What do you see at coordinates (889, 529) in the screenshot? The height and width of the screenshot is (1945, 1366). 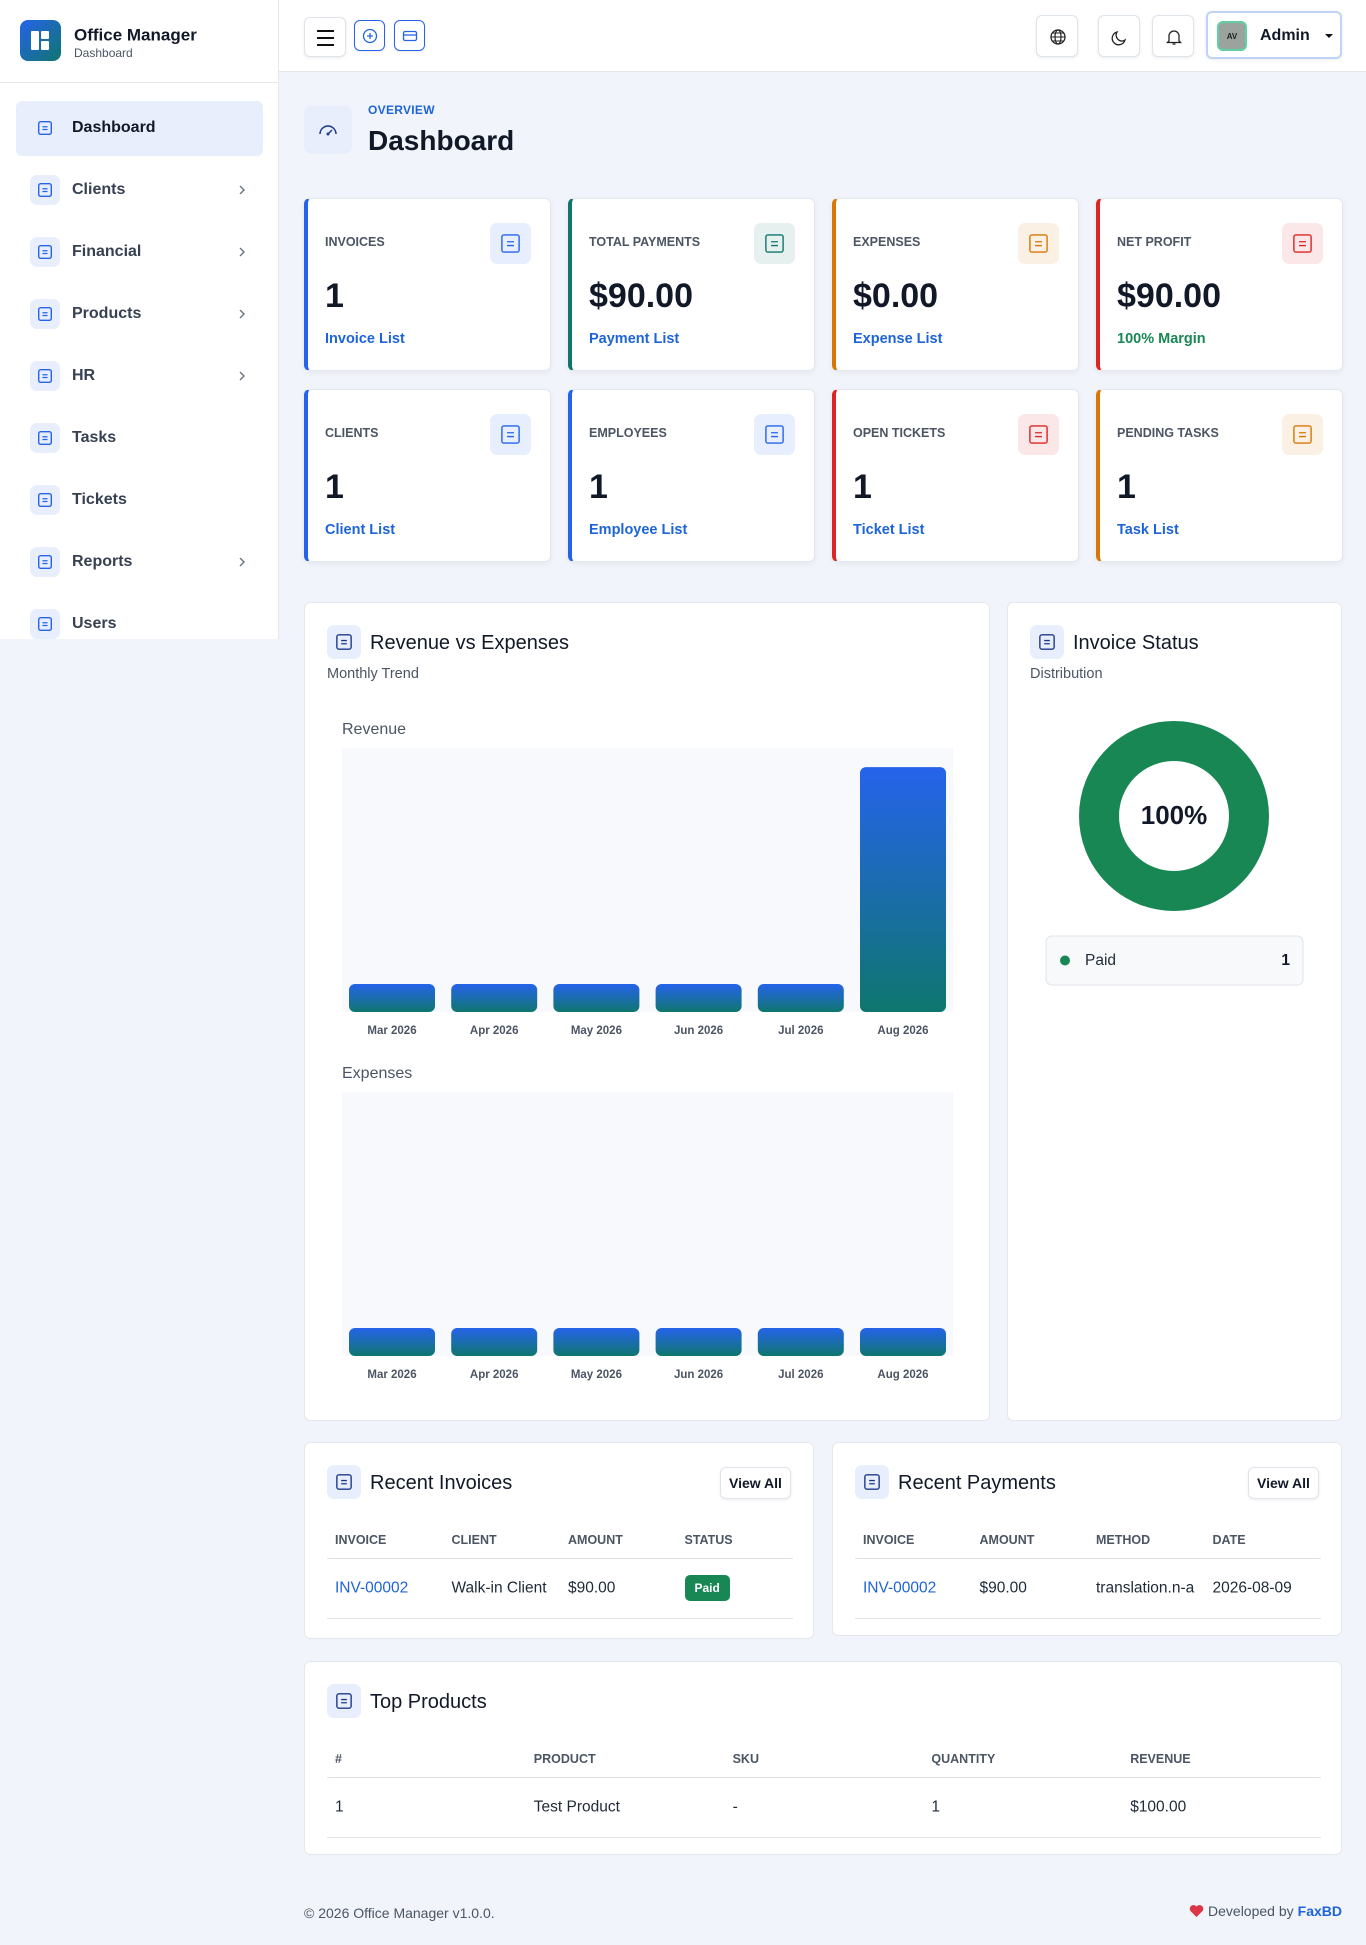 I see `stat-link: Ticket List` at bounding box center [889, 529].